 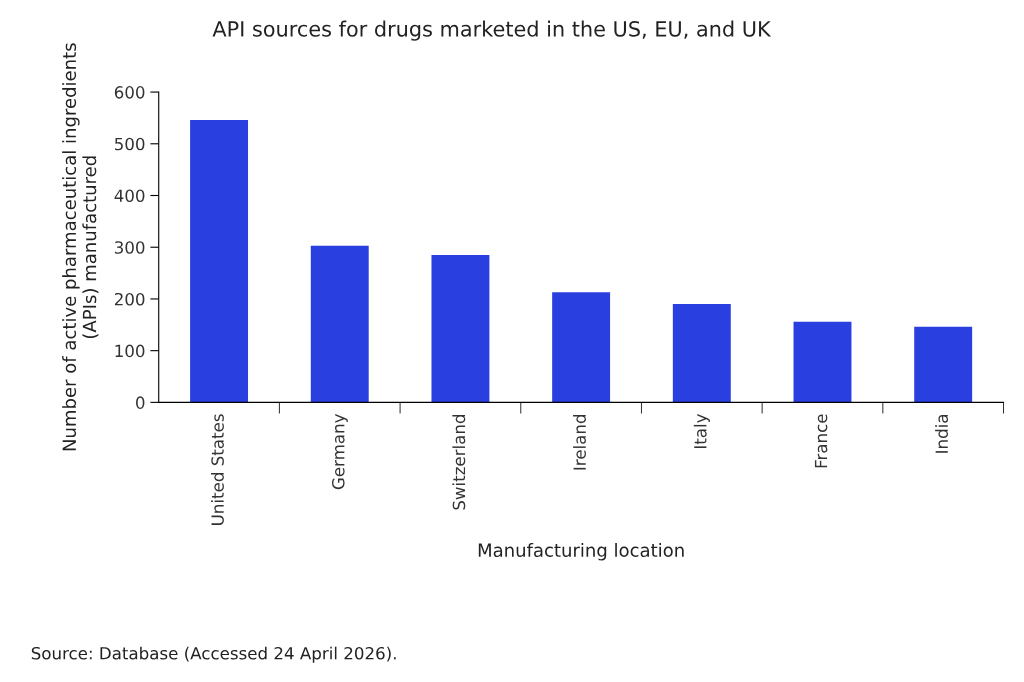 I want to click on x-axis-title: Manufacturing location, so click(x=581, y=552).